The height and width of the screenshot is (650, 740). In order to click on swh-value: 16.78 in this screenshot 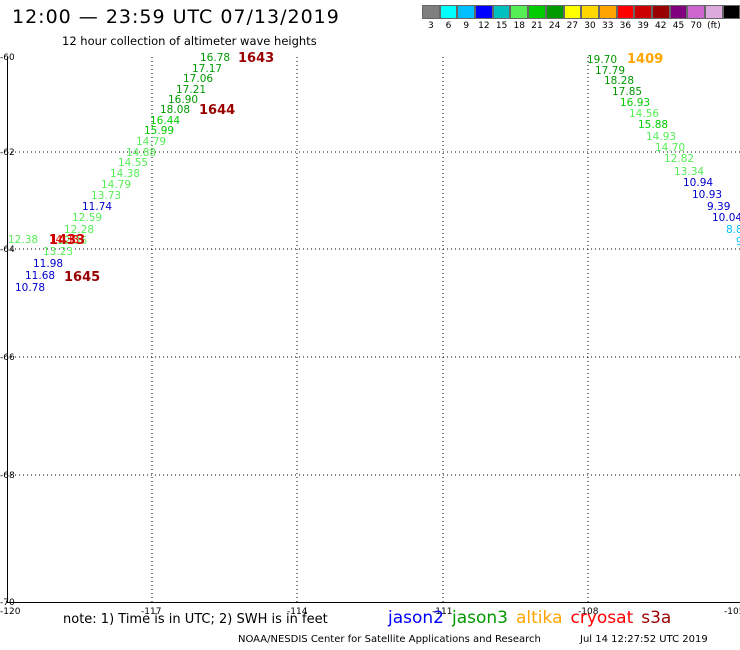, I will do `click(215, 58)`.